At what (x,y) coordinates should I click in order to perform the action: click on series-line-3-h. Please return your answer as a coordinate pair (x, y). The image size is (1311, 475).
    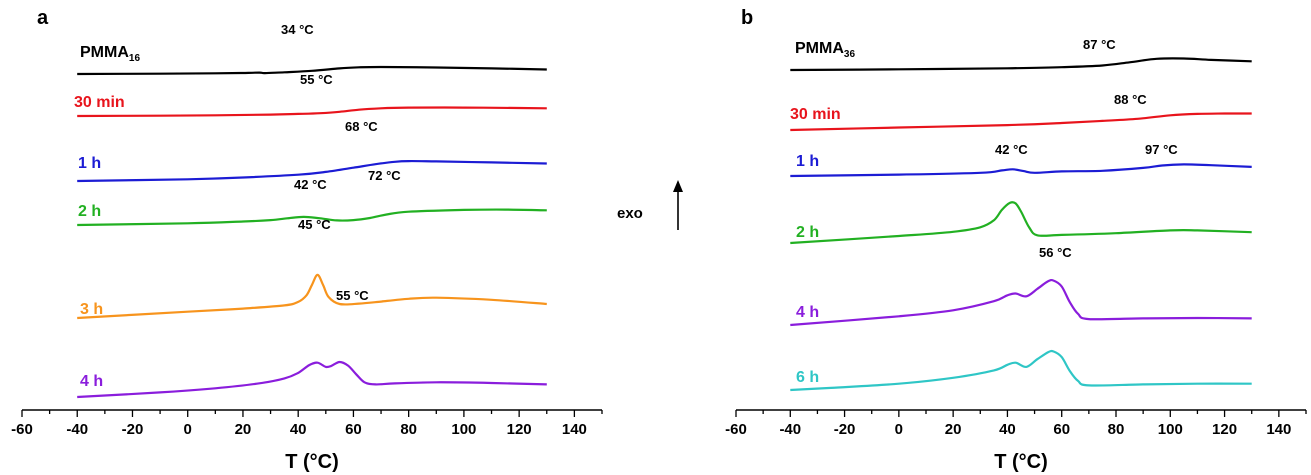
    Looking at the image, I should click on (312, 296).